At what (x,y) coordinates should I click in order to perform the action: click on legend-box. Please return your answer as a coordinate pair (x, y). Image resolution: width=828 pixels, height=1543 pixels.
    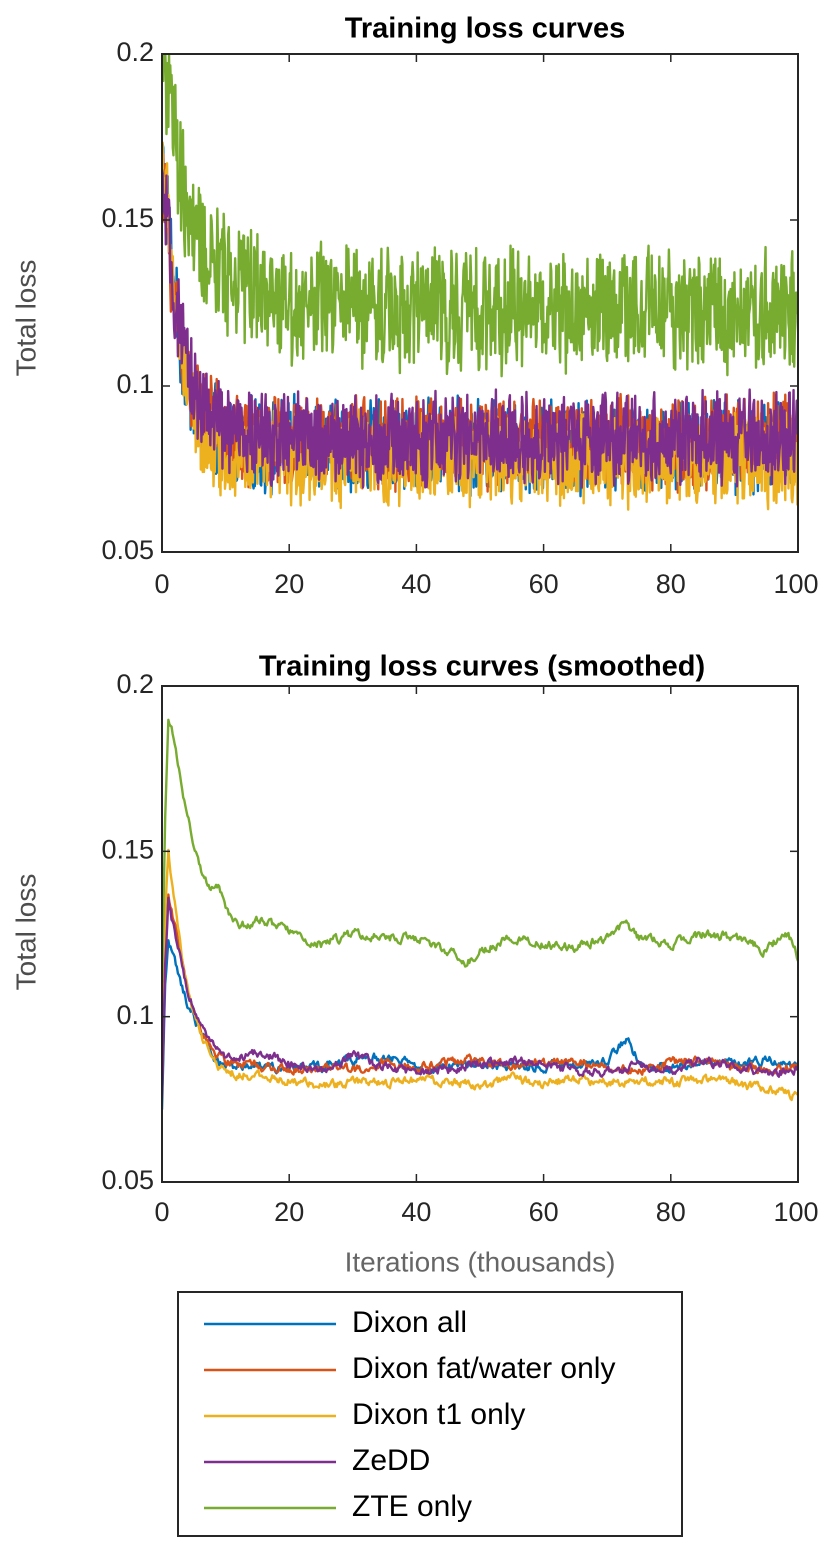
    Looking at the image, I should click on (430, 1414).